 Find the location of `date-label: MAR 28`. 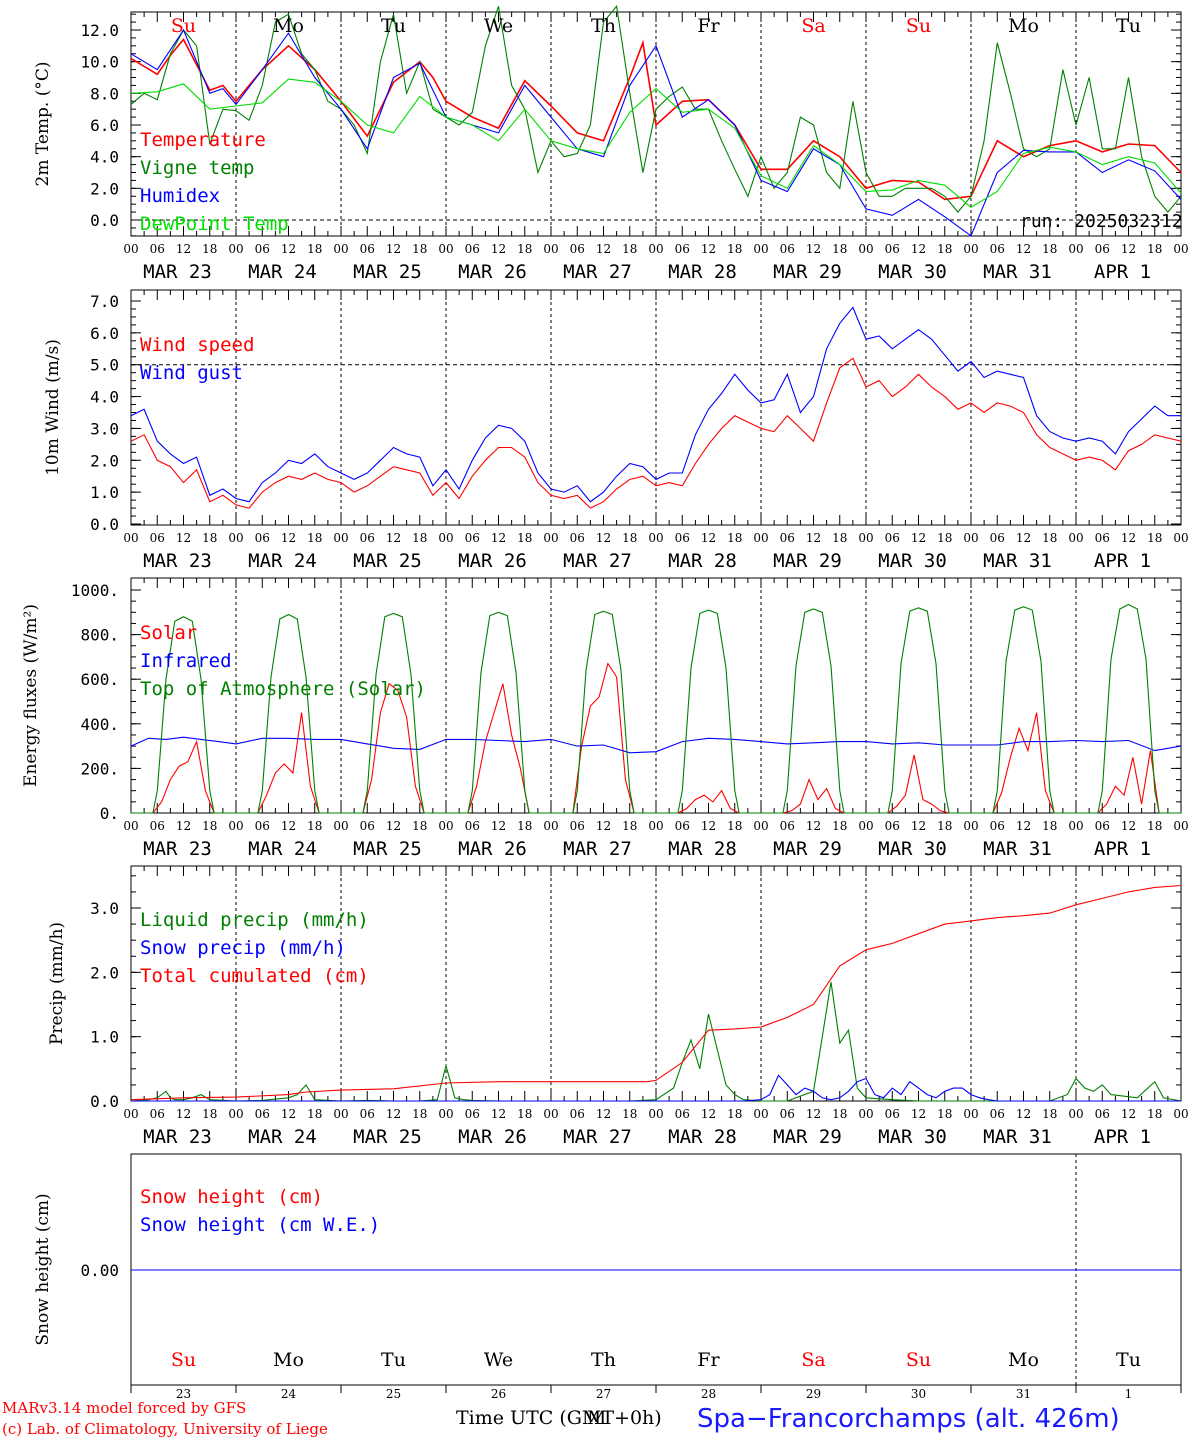

date-label: MAR 28 is located at coordinates (702, 561).